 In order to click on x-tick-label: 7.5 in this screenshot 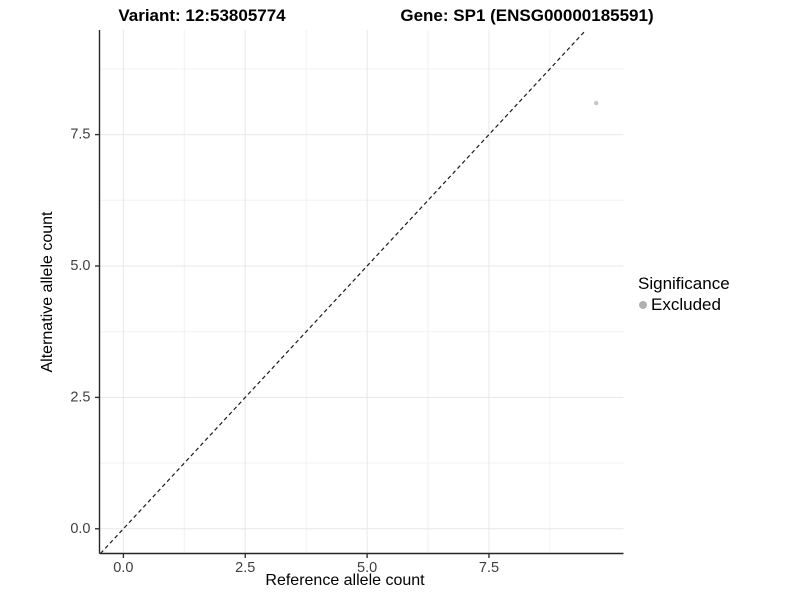, I will do `click(489, 568)`.